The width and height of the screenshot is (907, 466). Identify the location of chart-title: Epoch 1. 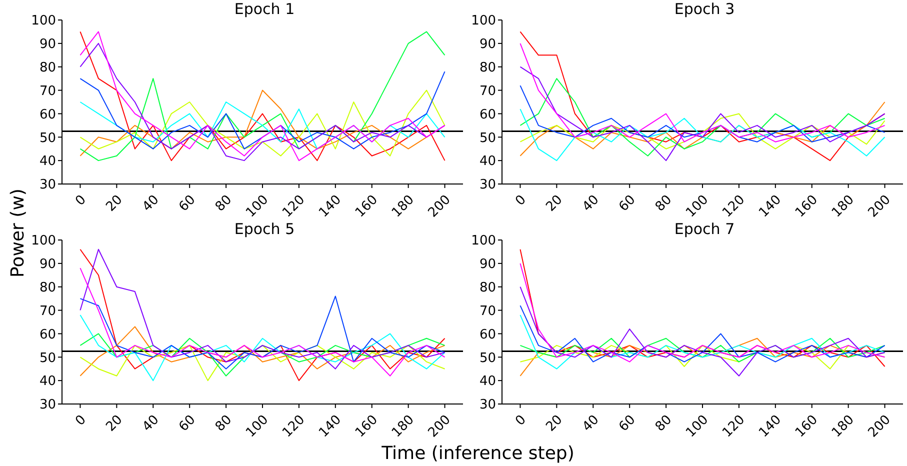
(264, 9).